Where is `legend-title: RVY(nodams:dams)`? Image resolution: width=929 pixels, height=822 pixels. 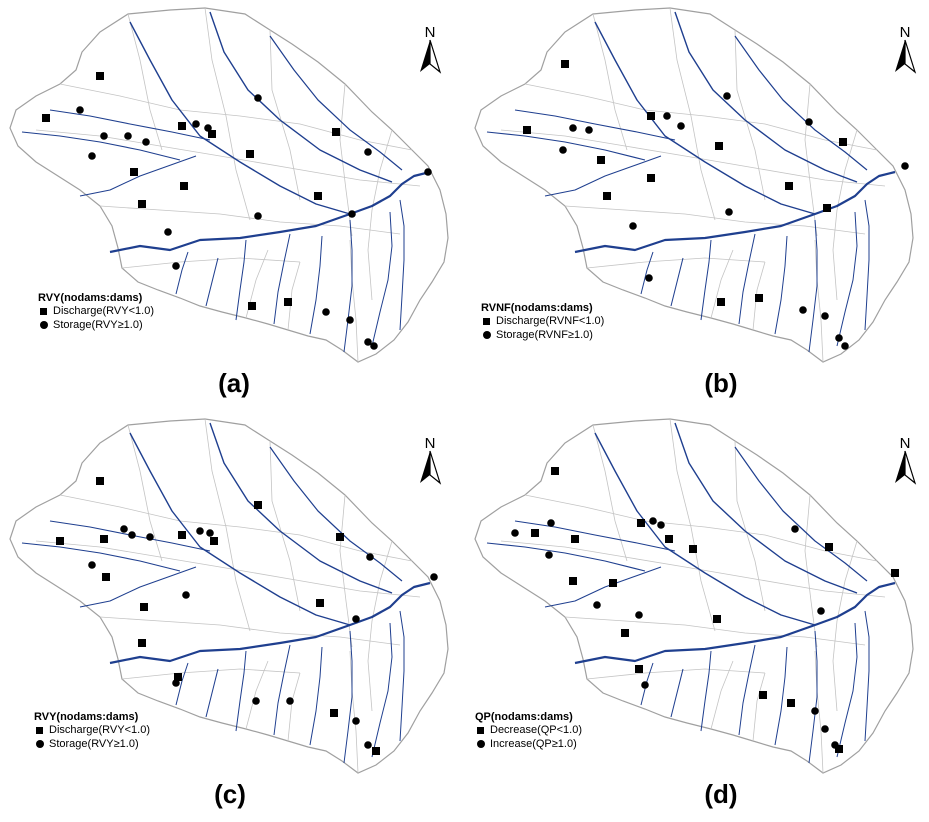
legend-title: RVY(nodams:dams) is located at coordinates (86, 717).